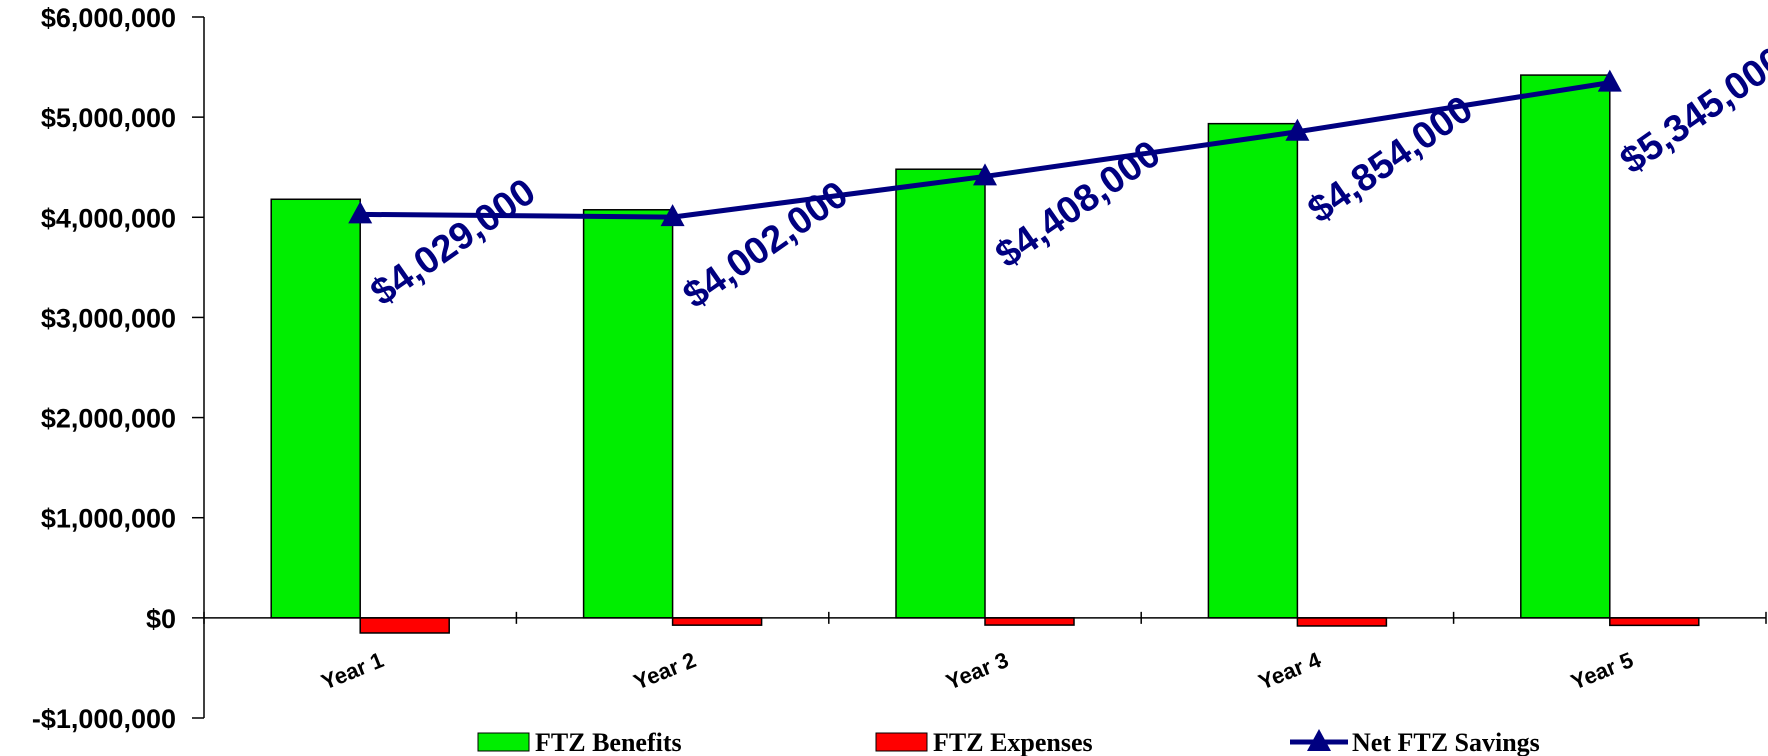 Image resolution: width=1768 pixels, height=756 pixels. What do you see at coordinates (608, 742) in the screenshot?
I see `legend-label-ftz-benefits: FTZ Benefits` at bounding box center [608, 742].